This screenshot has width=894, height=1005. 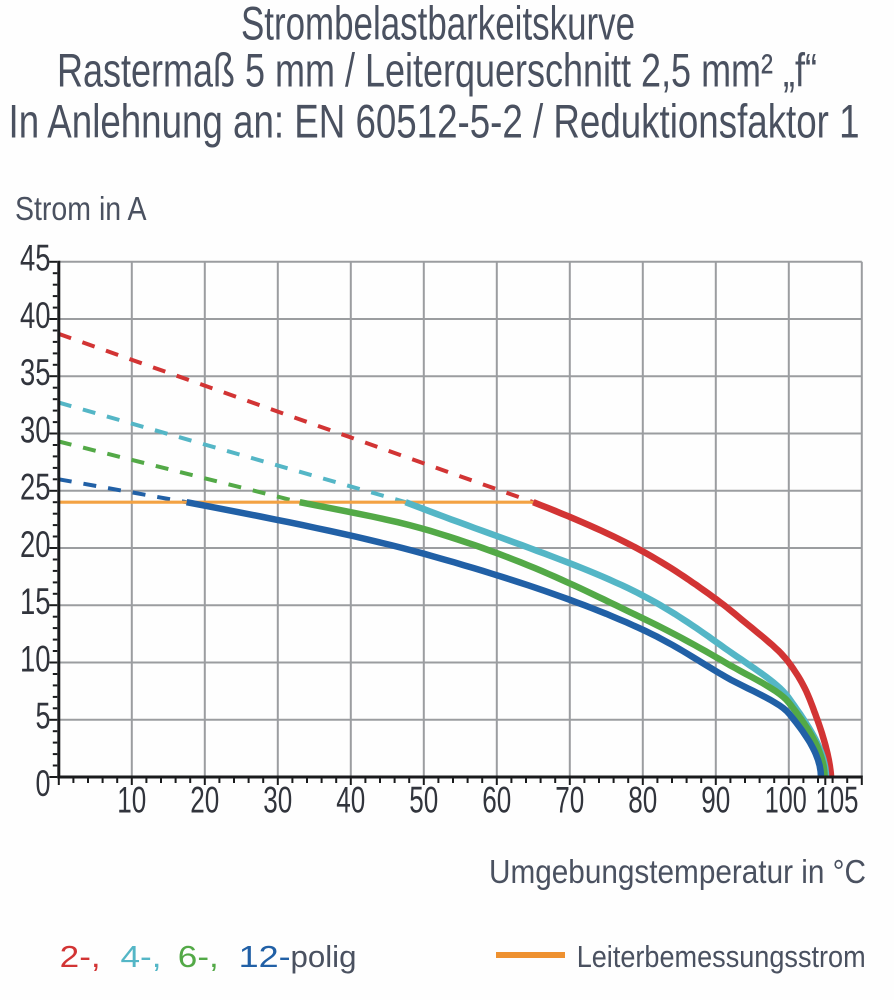 What do you see at coordinates (198, 956) in the screenshot?
I see `svg-text: 6-,` at bounding box center [198, 956].